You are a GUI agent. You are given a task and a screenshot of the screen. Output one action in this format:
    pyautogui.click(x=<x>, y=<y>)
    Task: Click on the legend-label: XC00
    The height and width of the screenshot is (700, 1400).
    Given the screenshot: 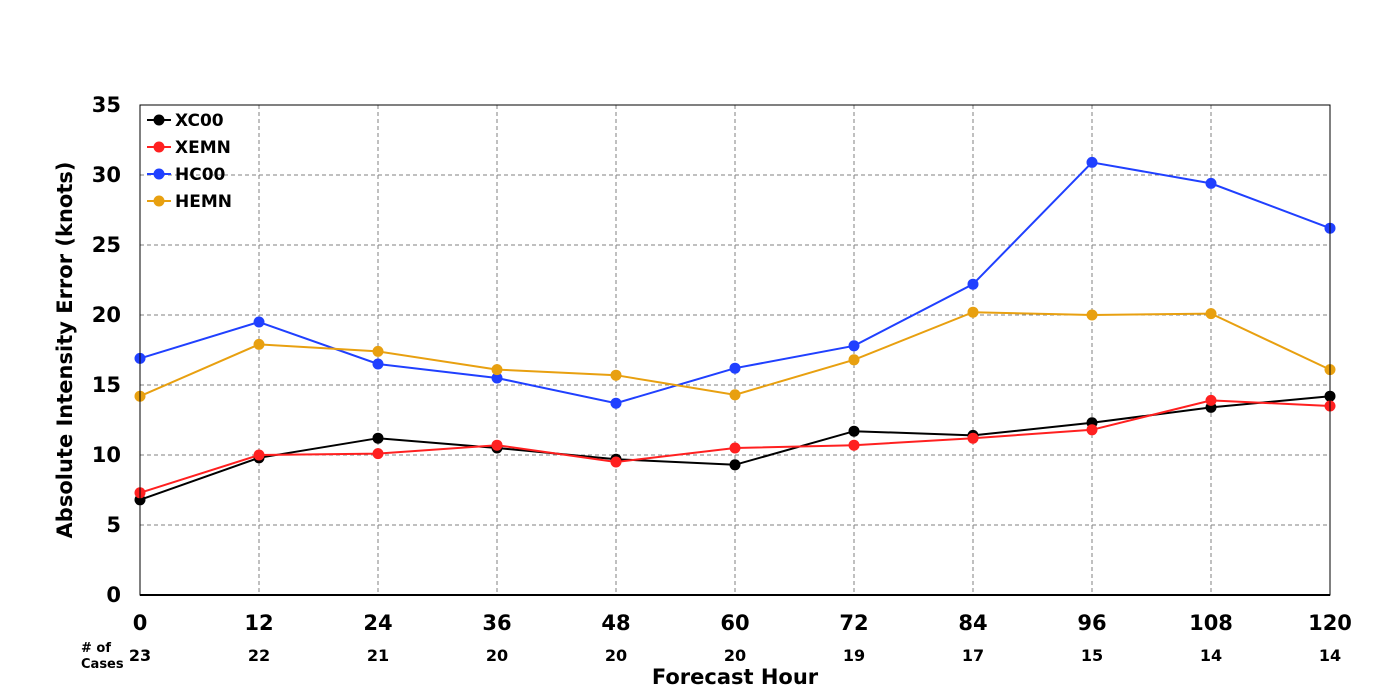 What is the action you would take?
    pyautogui.click(x=199, y=121)
    